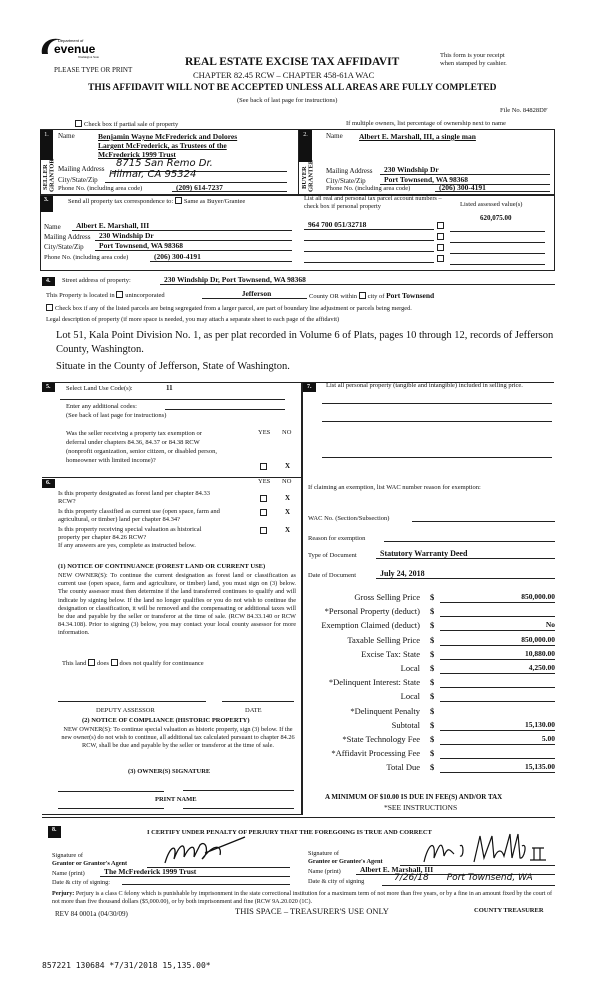 The image size is (600, 984). What do you see at coordinates (305, 146) in the screenshot?
I see `section-2-label: 2.` at bounding box center [305, 146].